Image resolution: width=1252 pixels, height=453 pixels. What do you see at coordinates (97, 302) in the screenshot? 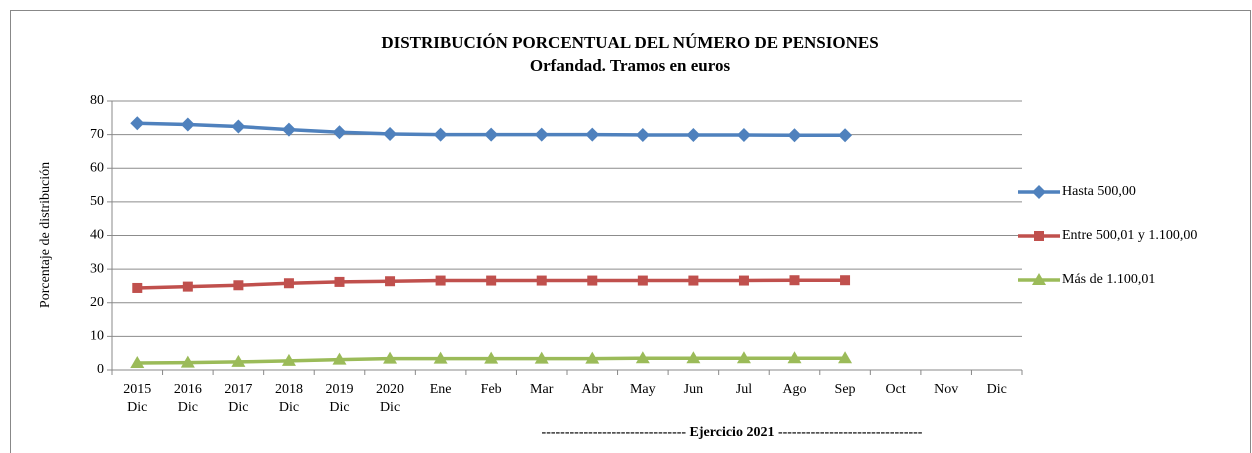
I see `y-tick-label: 20` at bounding box center [97, 302].